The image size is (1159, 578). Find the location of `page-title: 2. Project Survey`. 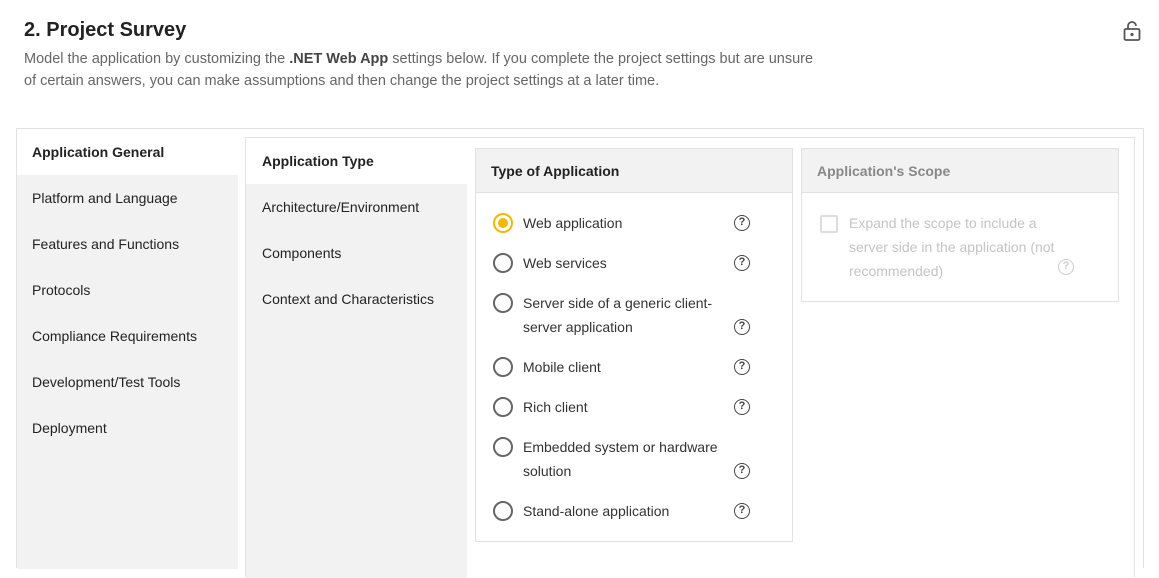

page-title: 2. Project Survey is located at coordinates (105, 30).